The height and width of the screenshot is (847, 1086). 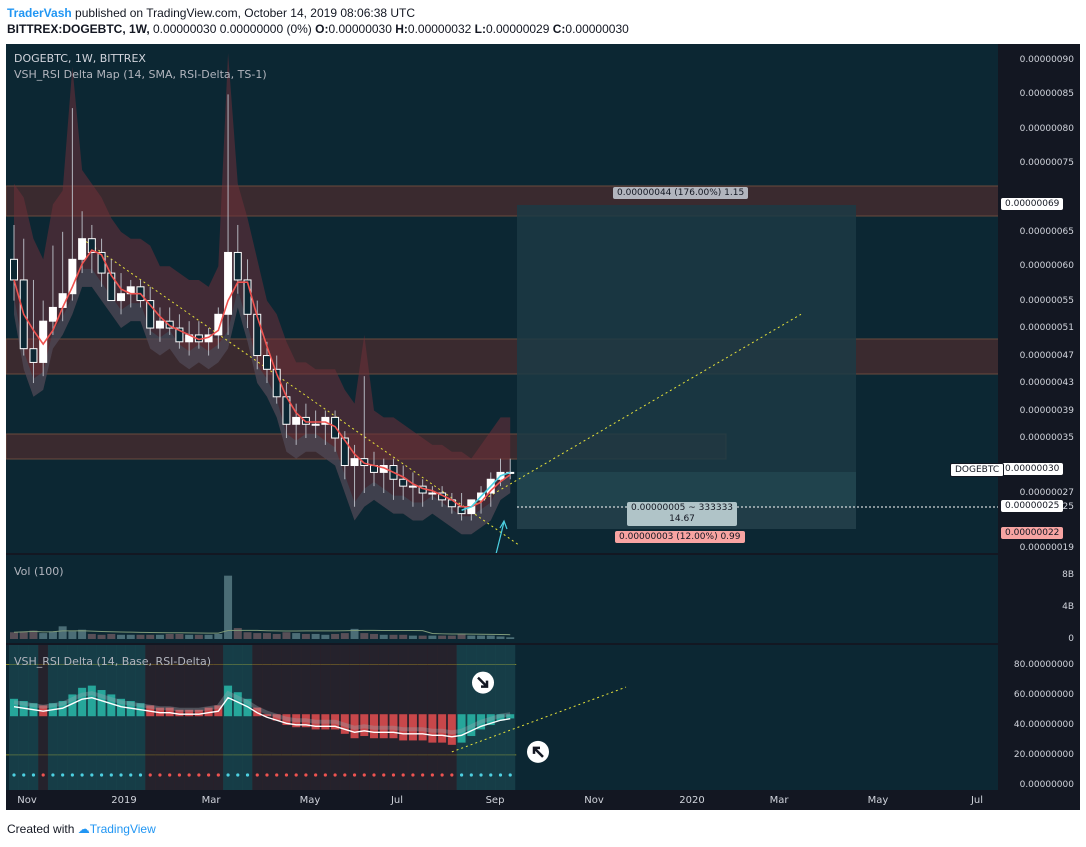 I want to click on l-label: L:, so click(x=480, y=29).